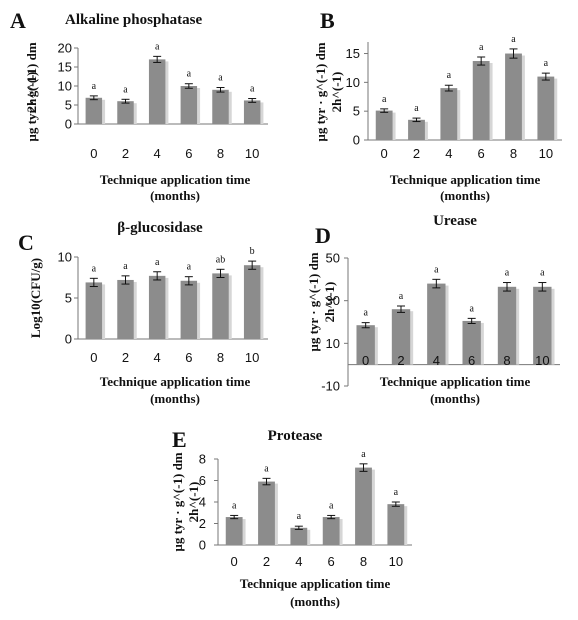  What do you see at coordinates (160, 228) in the screenshot?
I see `chart-title: β-glucosidase` at bounding box center [160, 228].